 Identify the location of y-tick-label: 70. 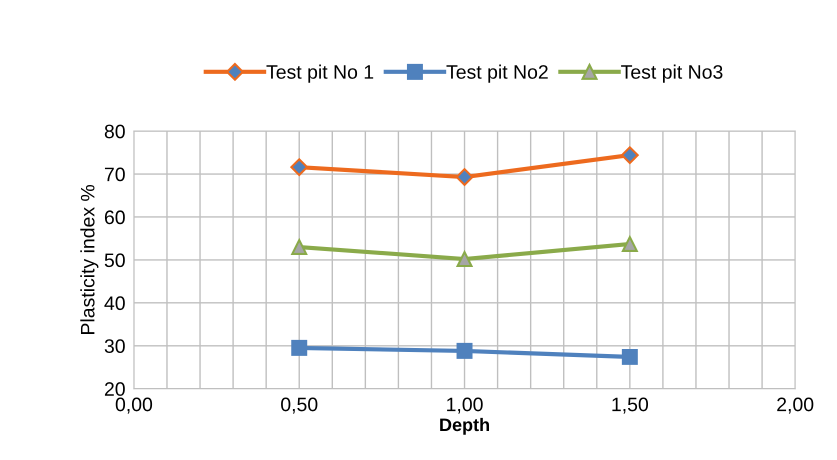
(114, 175).